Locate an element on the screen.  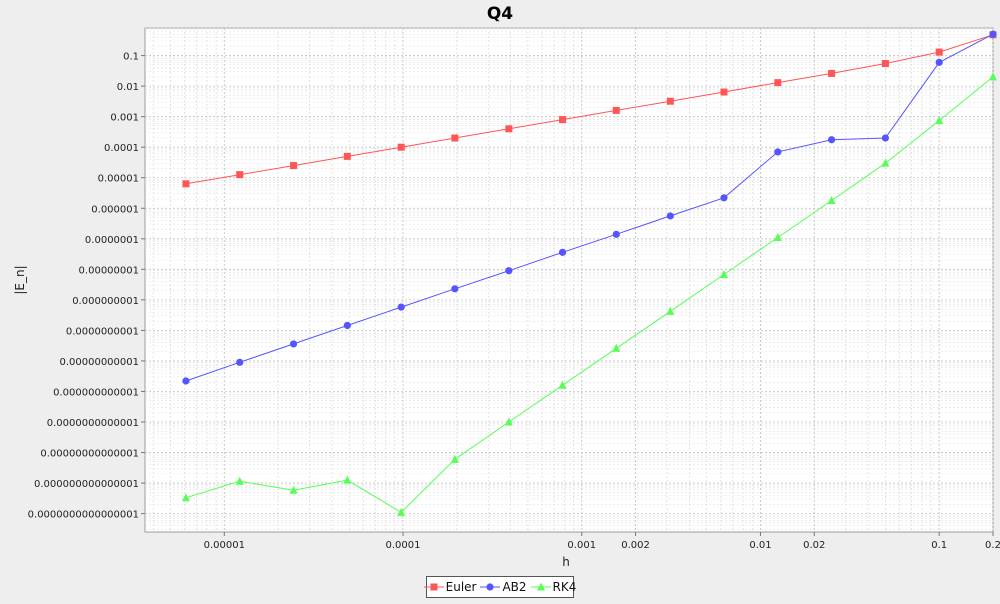
x-tick-label: 0.00001 is located at coordinates (224, 545).